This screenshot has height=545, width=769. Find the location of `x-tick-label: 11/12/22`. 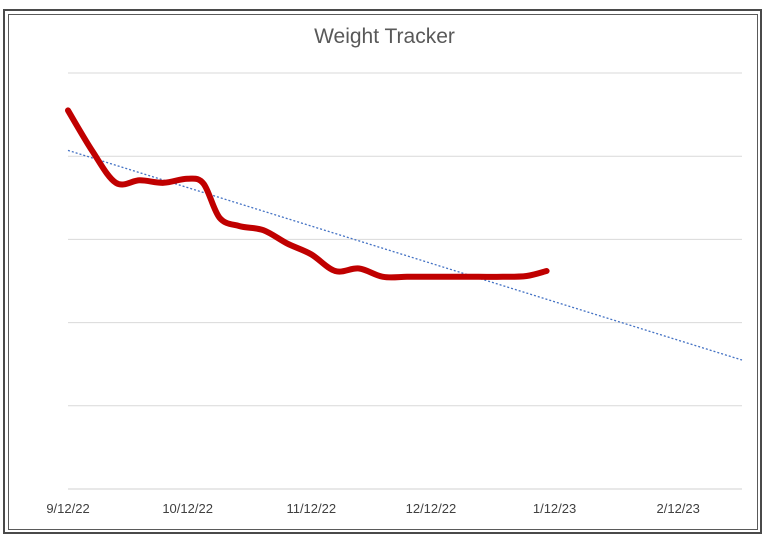

x-tick-label: 11/12/22 is located at coordinates (311, 508).